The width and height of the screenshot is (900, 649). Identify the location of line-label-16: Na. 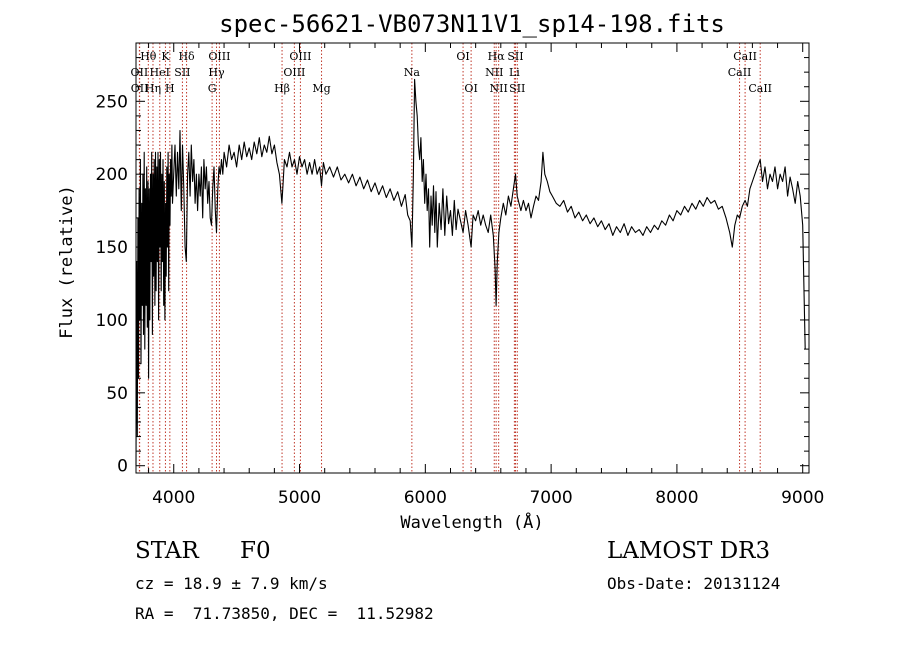
(412, 72).